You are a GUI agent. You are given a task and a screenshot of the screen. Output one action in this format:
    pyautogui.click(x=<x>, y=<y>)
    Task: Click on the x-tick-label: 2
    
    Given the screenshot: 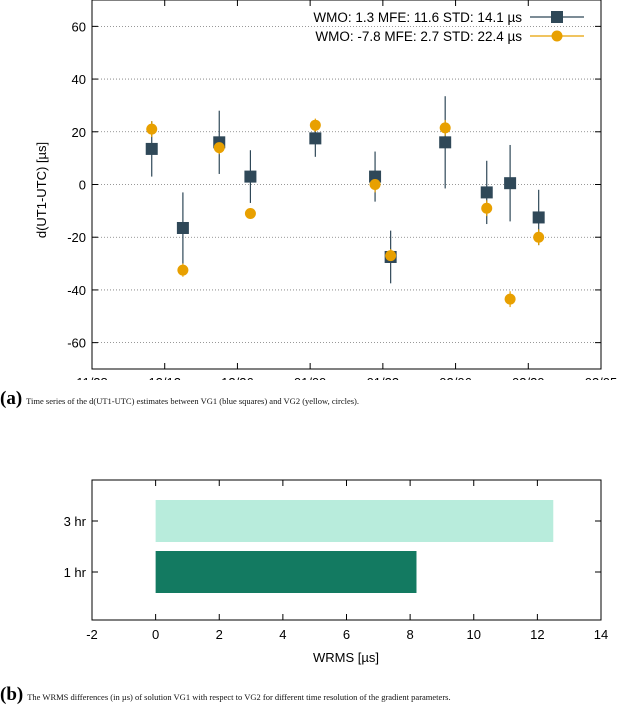 What is the action you would take?
    pyautogui.click(x=219, y=634)
    